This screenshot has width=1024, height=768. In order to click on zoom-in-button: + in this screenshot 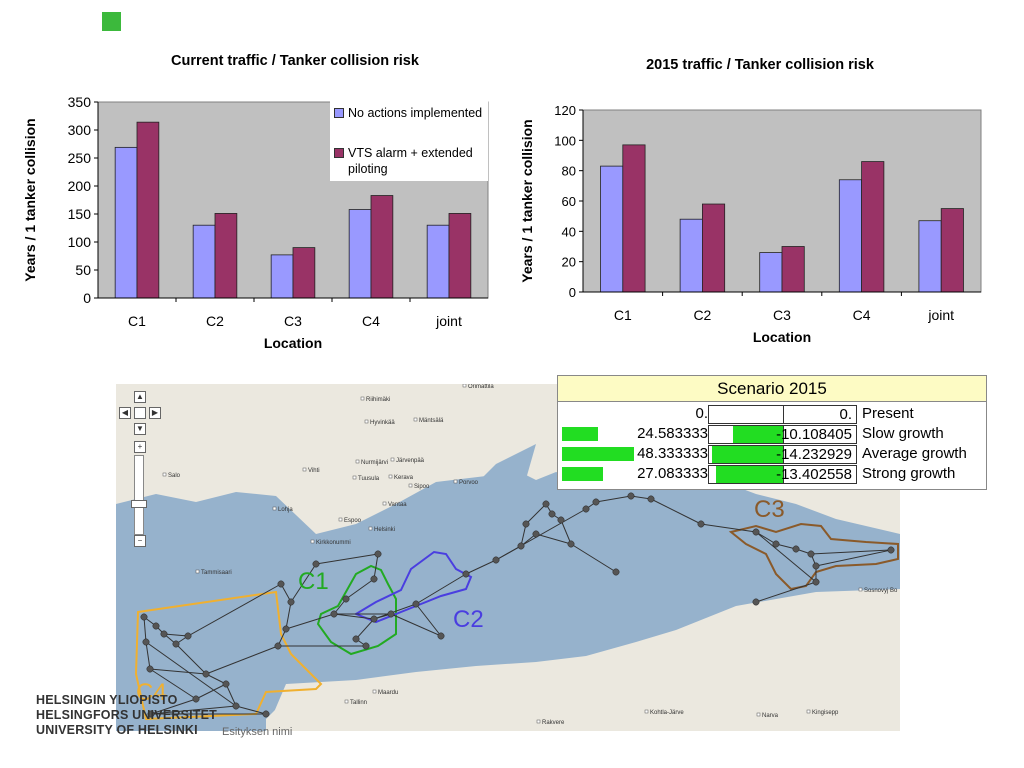, I will do `click(140, 447)`.